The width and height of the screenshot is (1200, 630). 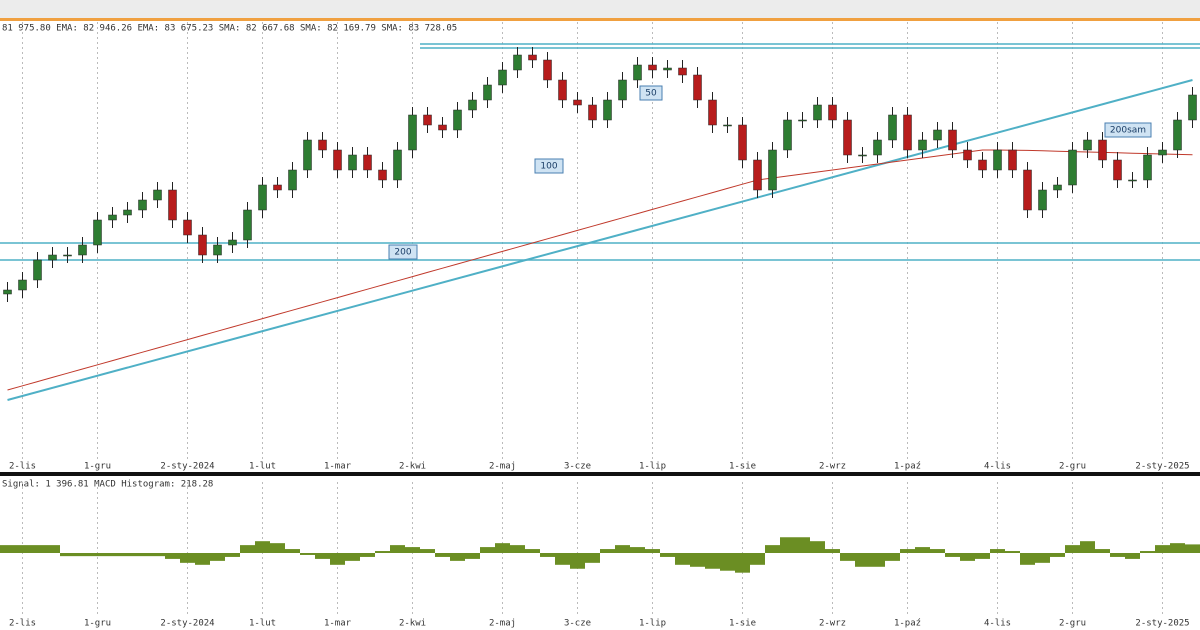 I want to click on line-label-text: 100, so click(x=548, y=167).